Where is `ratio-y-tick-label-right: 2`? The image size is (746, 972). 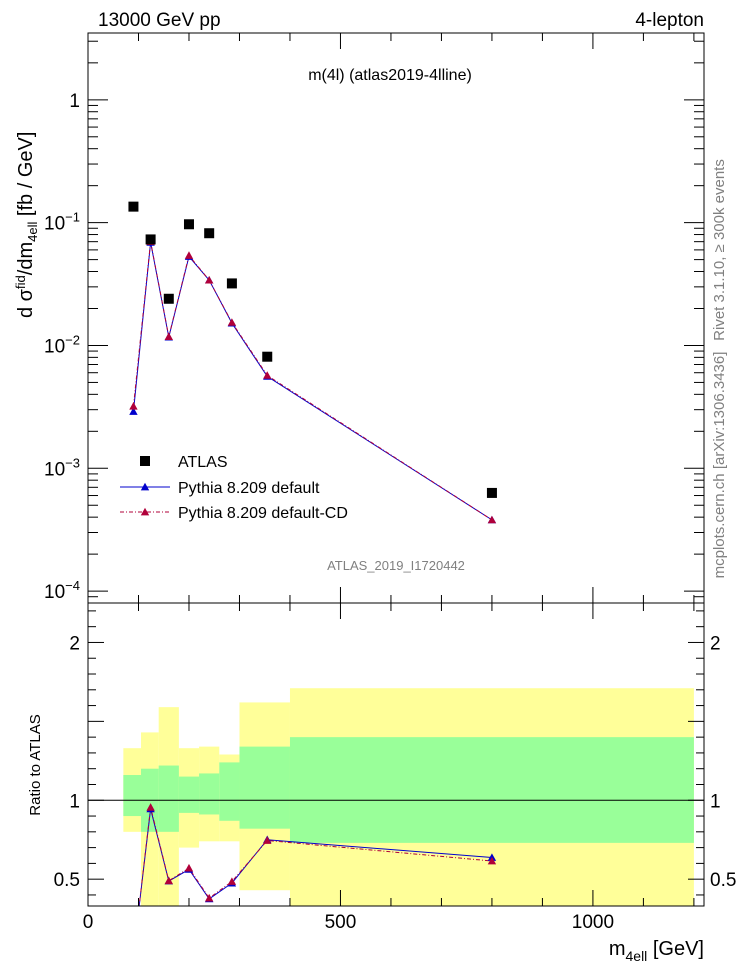
ratio-y-tick-label-right: 2 is located at coordinates (715, 643).